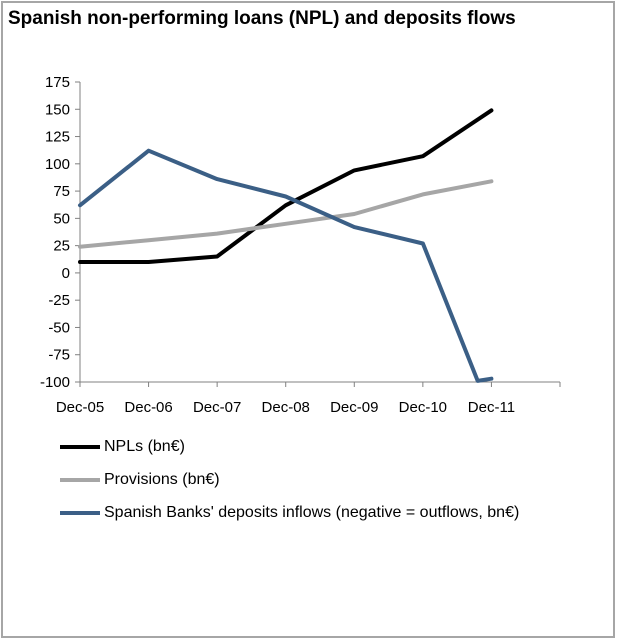 This screenshot has height=642, width=619. Describe the element at coordinates (491, 407) in the screenshot. I see `x-tick-label: Dec-11` at that location.